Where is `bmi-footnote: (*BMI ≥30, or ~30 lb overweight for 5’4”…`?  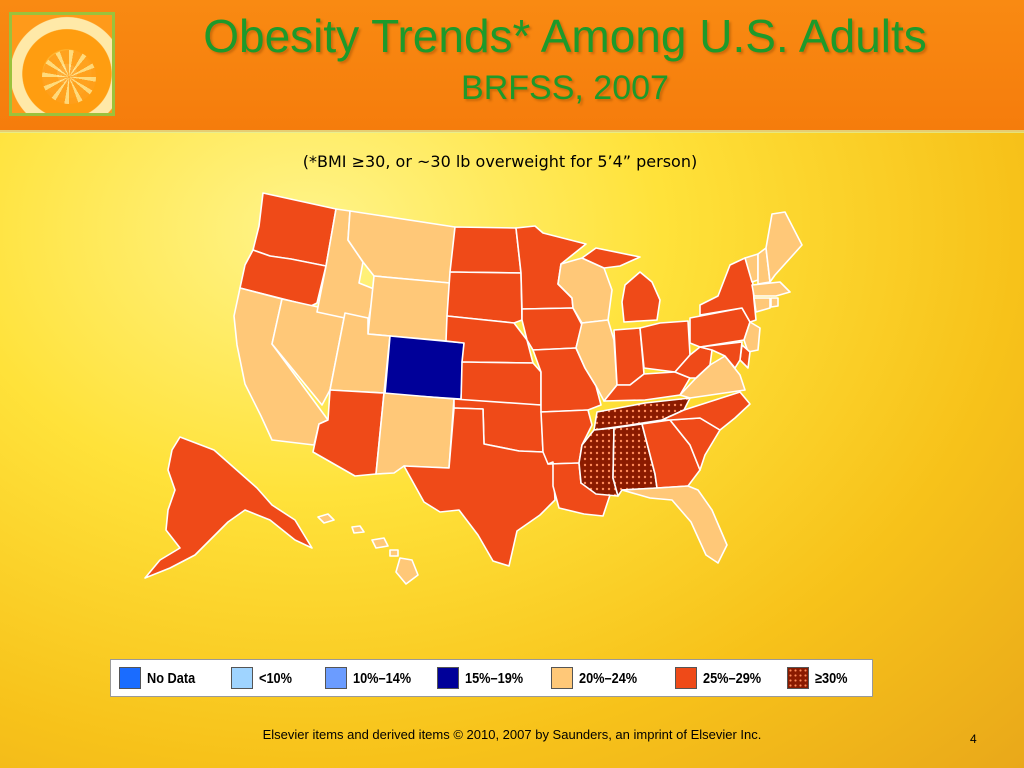
bmi-footnote: (*BMI ≥30, or ~30 lb overweight for 5’4”… is located at coordinates (500, 161).